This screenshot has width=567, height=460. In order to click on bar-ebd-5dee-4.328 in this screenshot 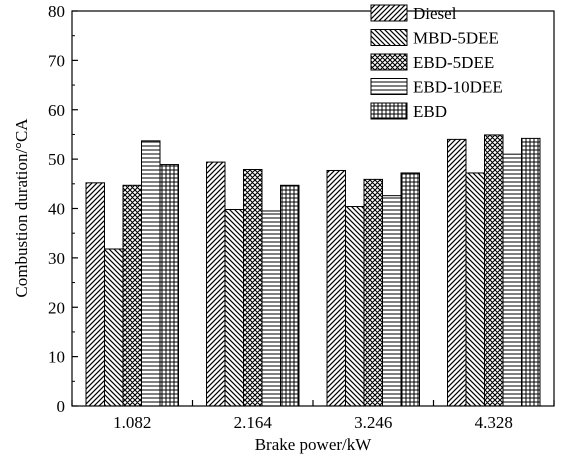, I will do `click(494, 270)`.